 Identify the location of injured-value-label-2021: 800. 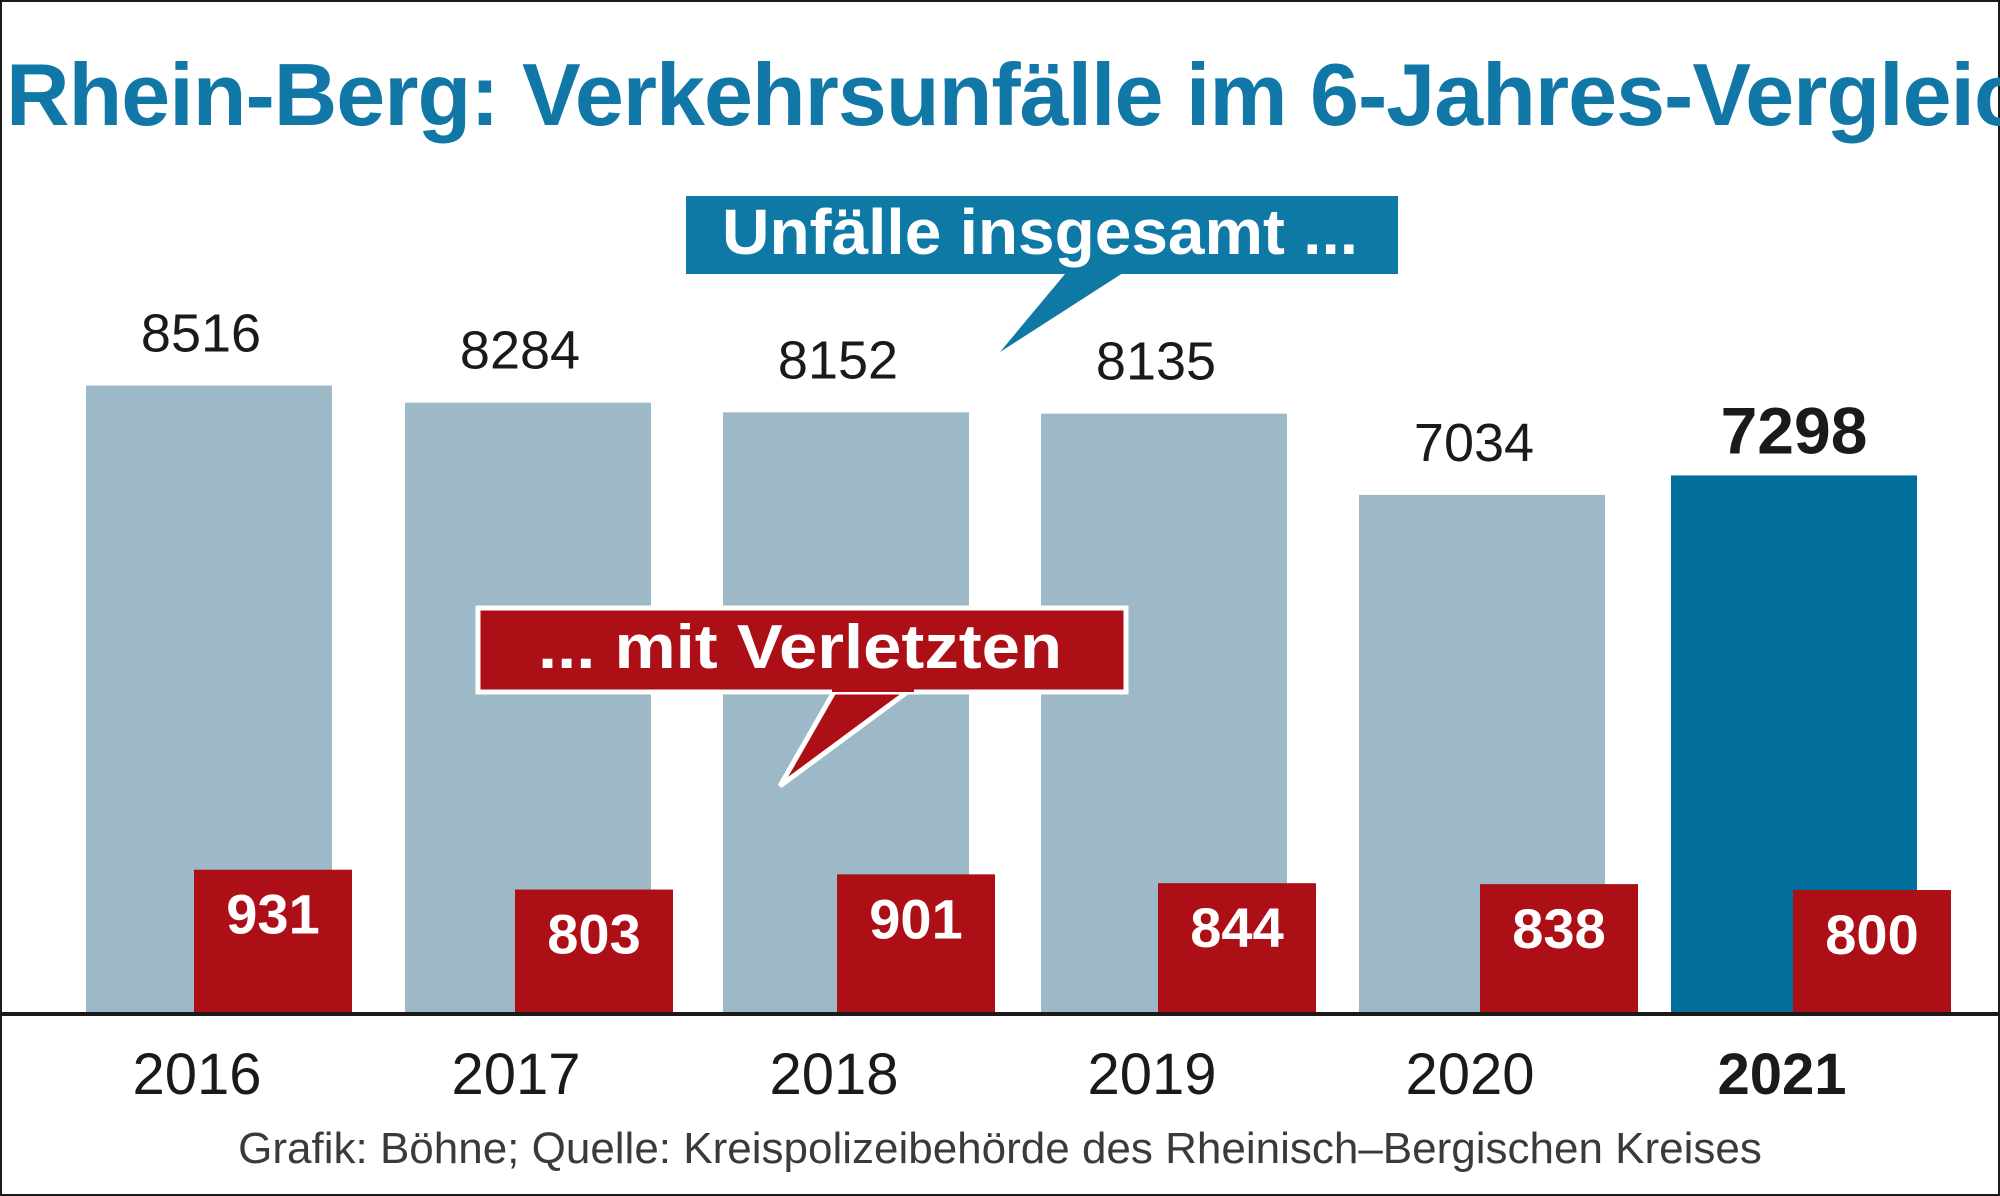
(1871, 934).